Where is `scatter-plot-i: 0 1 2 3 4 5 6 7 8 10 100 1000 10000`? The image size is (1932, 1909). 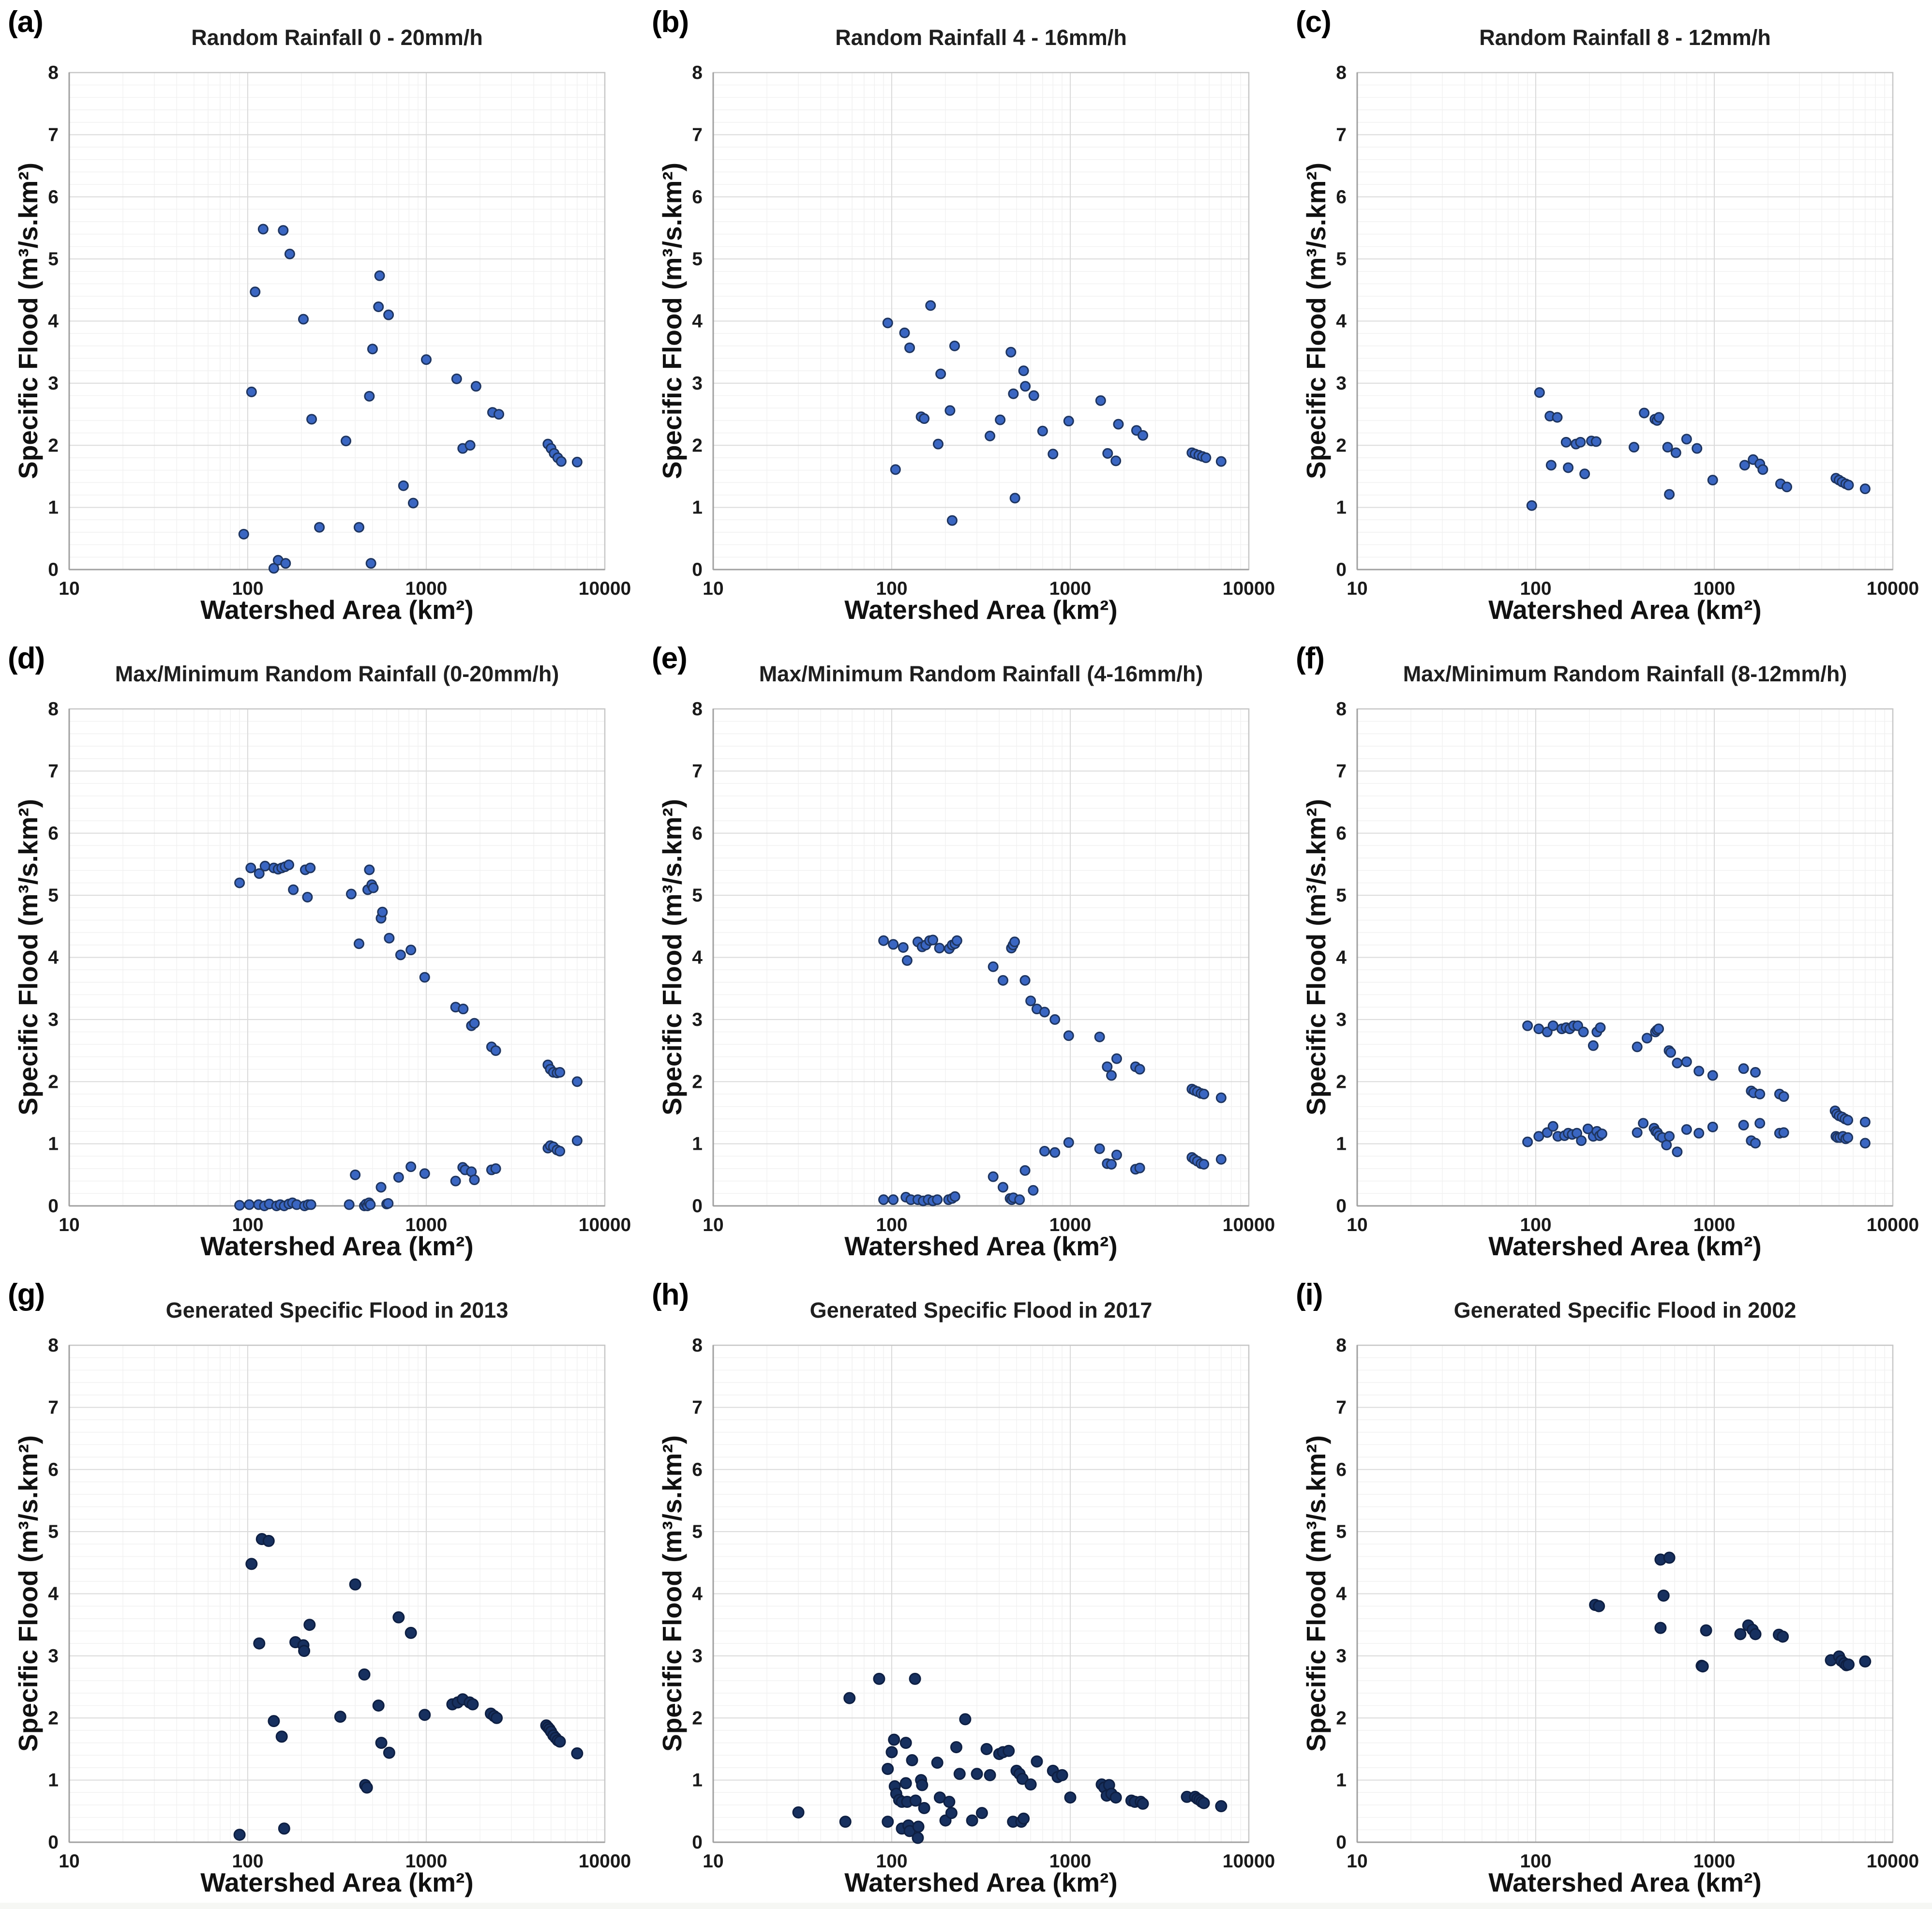
scatter-plot-i: 0 1 2 3 4 5 6 7 8 10 100 1000 10000 is located at coordinates (1627, 1603).